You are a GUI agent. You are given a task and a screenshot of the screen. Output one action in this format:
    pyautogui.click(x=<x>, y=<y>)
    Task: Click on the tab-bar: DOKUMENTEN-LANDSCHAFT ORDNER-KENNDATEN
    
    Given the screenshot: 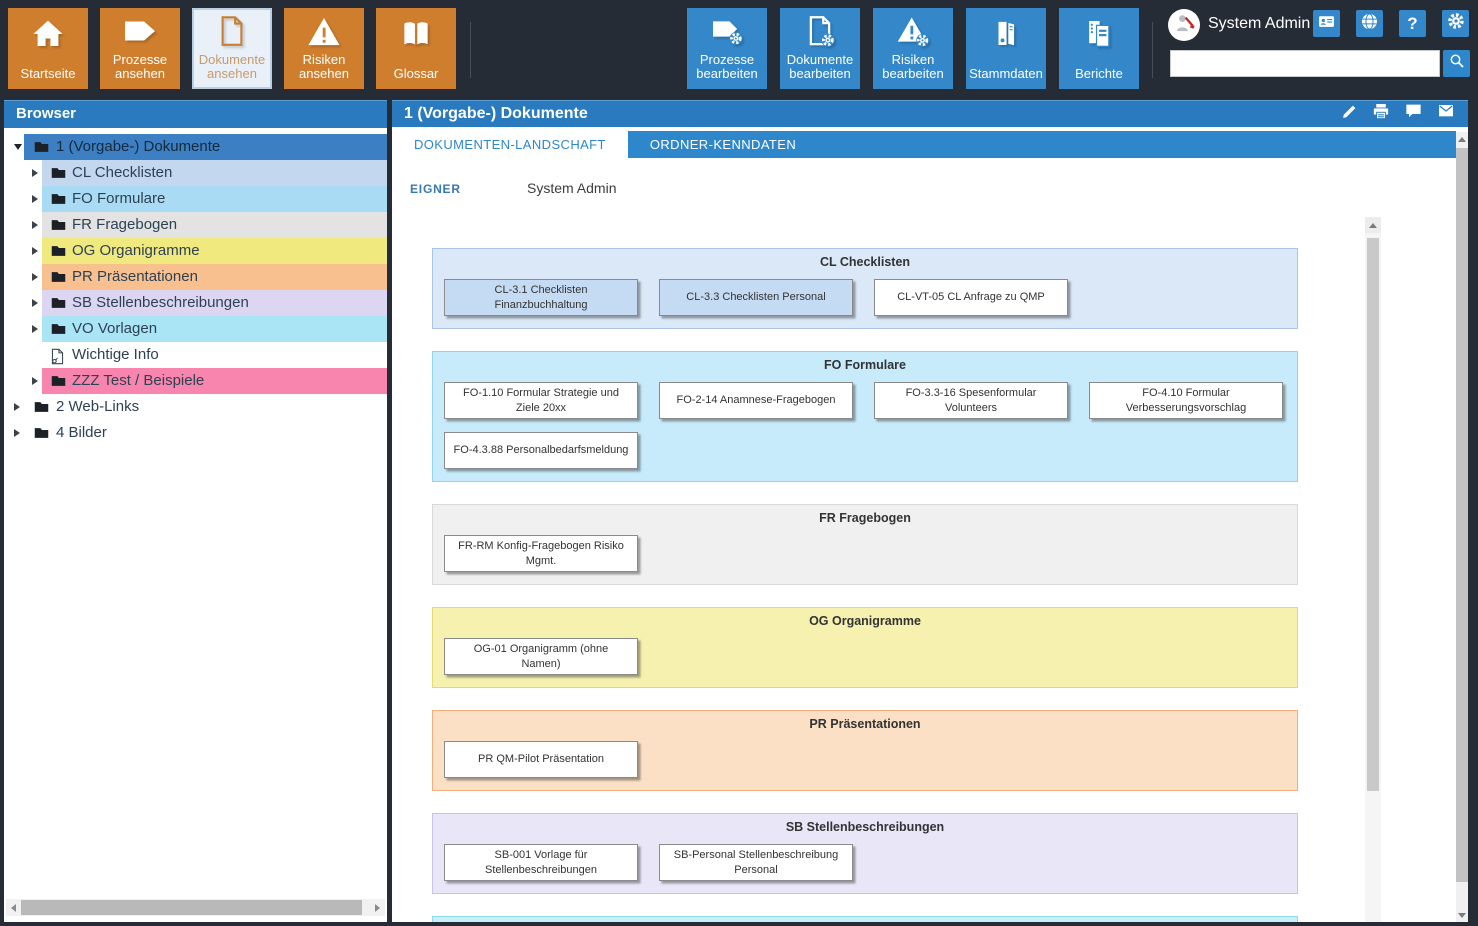 What is the action you would take?
    pyautogui.click(x=924, y=144)
    